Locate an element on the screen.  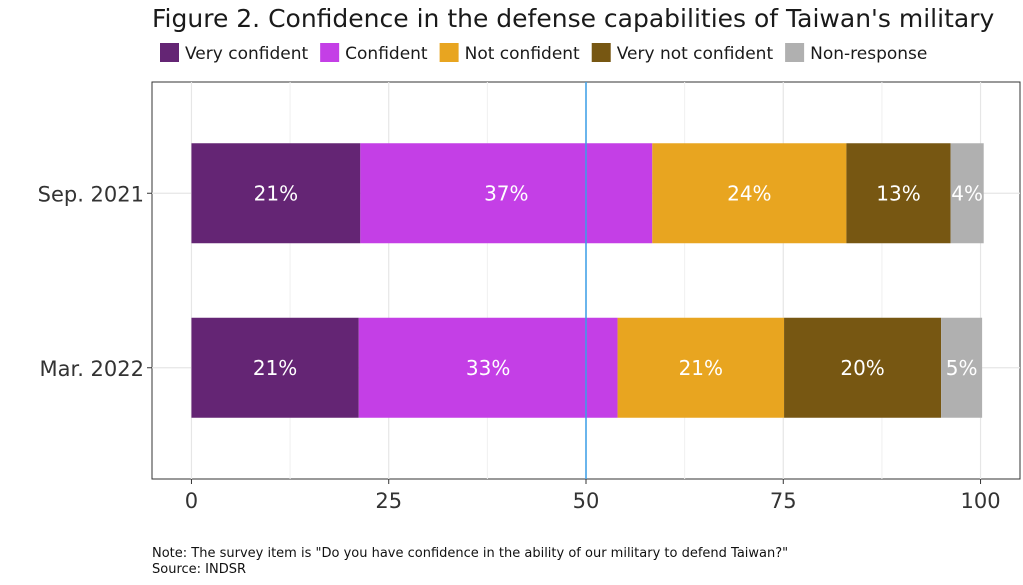
x-tick-label: 75 is located at coordinates (783, 501).